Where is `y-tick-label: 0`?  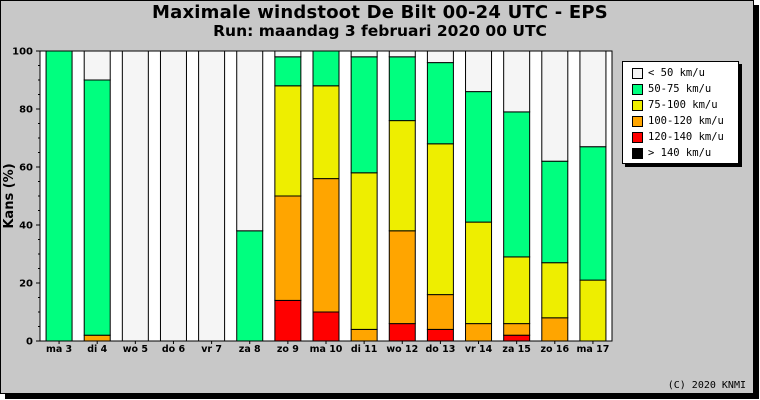 y-tick-label: 0 is located at coordinates (29, 342).